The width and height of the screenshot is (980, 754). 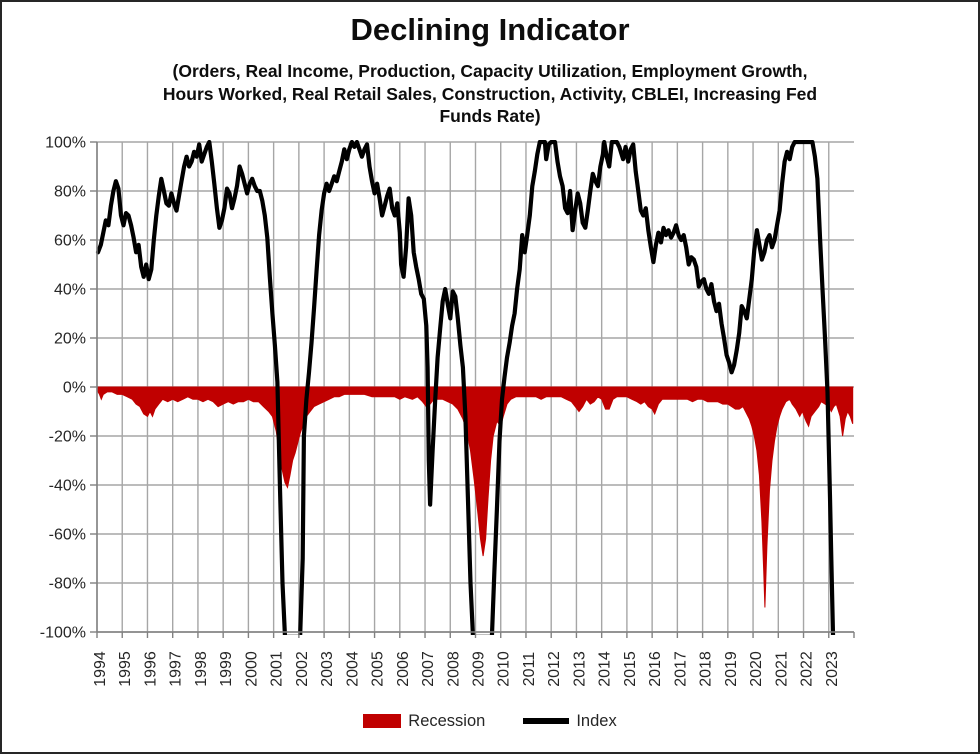 I want to click on legend-item-index: Index, so click(x=570, y=721).